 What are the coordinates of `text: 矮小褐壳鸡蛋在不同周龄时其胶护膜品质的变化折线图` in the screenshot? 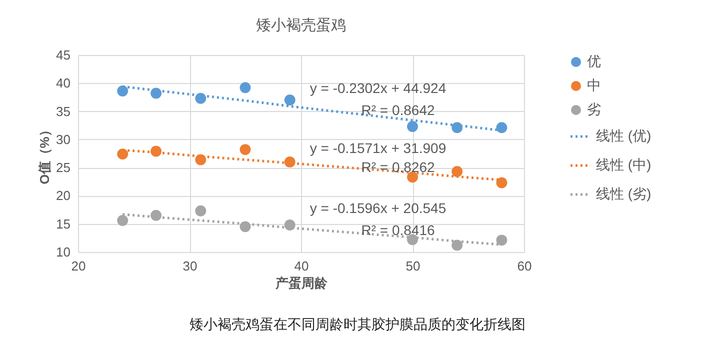 It's located at (357, 325).